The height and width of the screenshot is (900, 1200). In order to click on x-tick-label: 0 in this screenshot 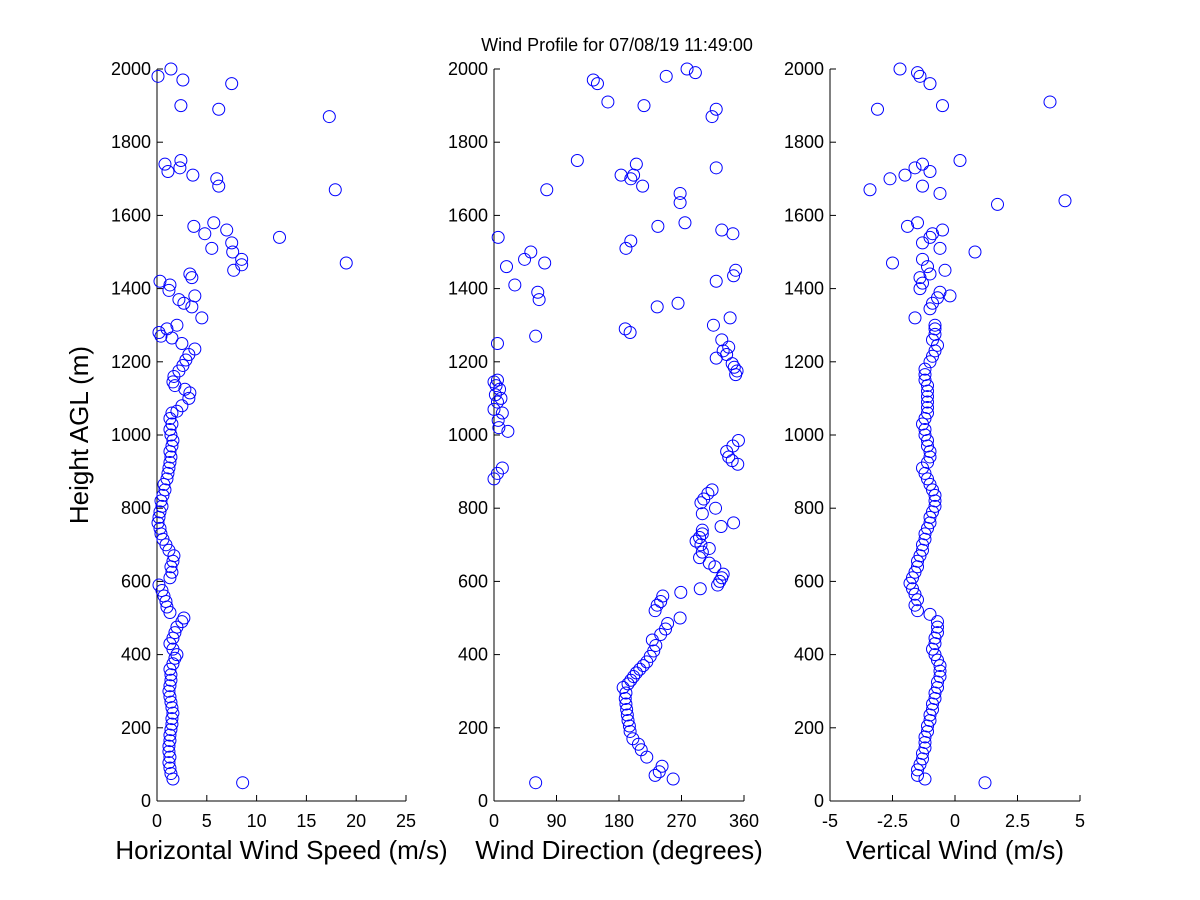, I will do `click(494, 821)`.